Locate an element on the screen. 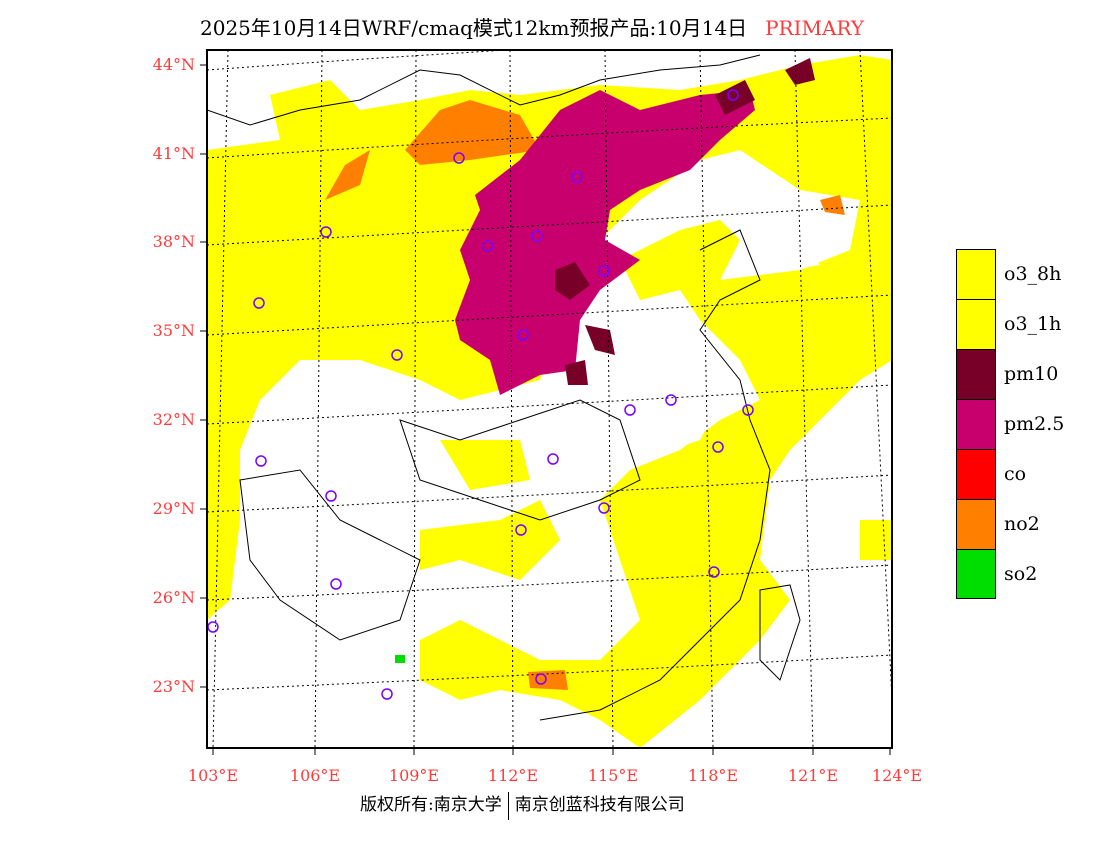 This screenshot has width=1100, height=850. legend: o3_8h o3_1h pm10 pm2.5 co no2 so2 is located at coordinates (1010, 424).